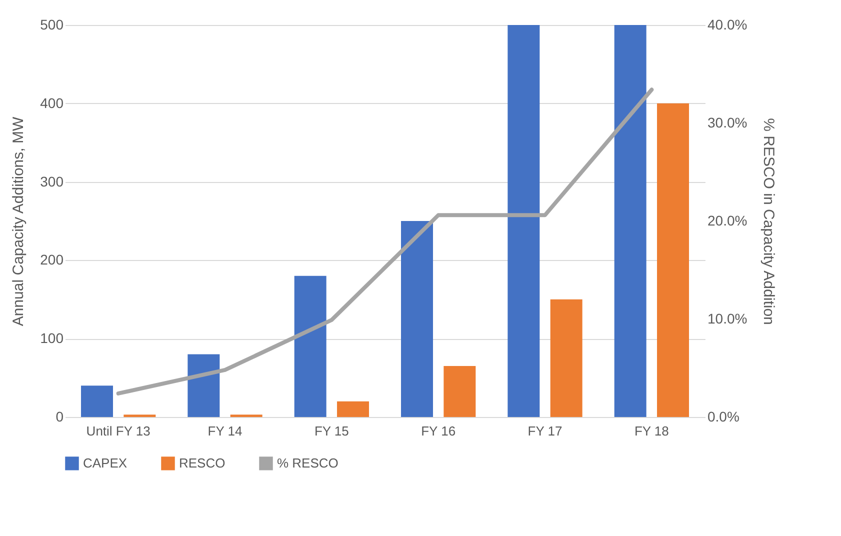 This screenshot has height=536, width=841. Describe the element at coordinates (52, 338) in the screenshot. I see `y-tick-label: 100` at that location.